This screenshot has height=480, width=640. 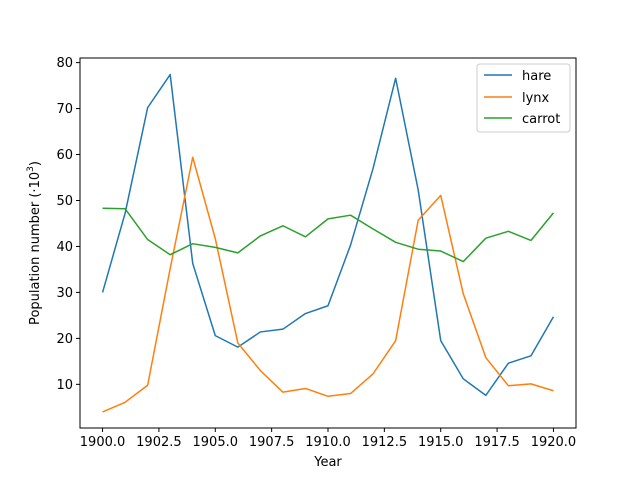 What do you see at coordinates (536, 98) in the screenshot?
I see `legend-label-lynx: lynx` at bounding box center [536, 98].